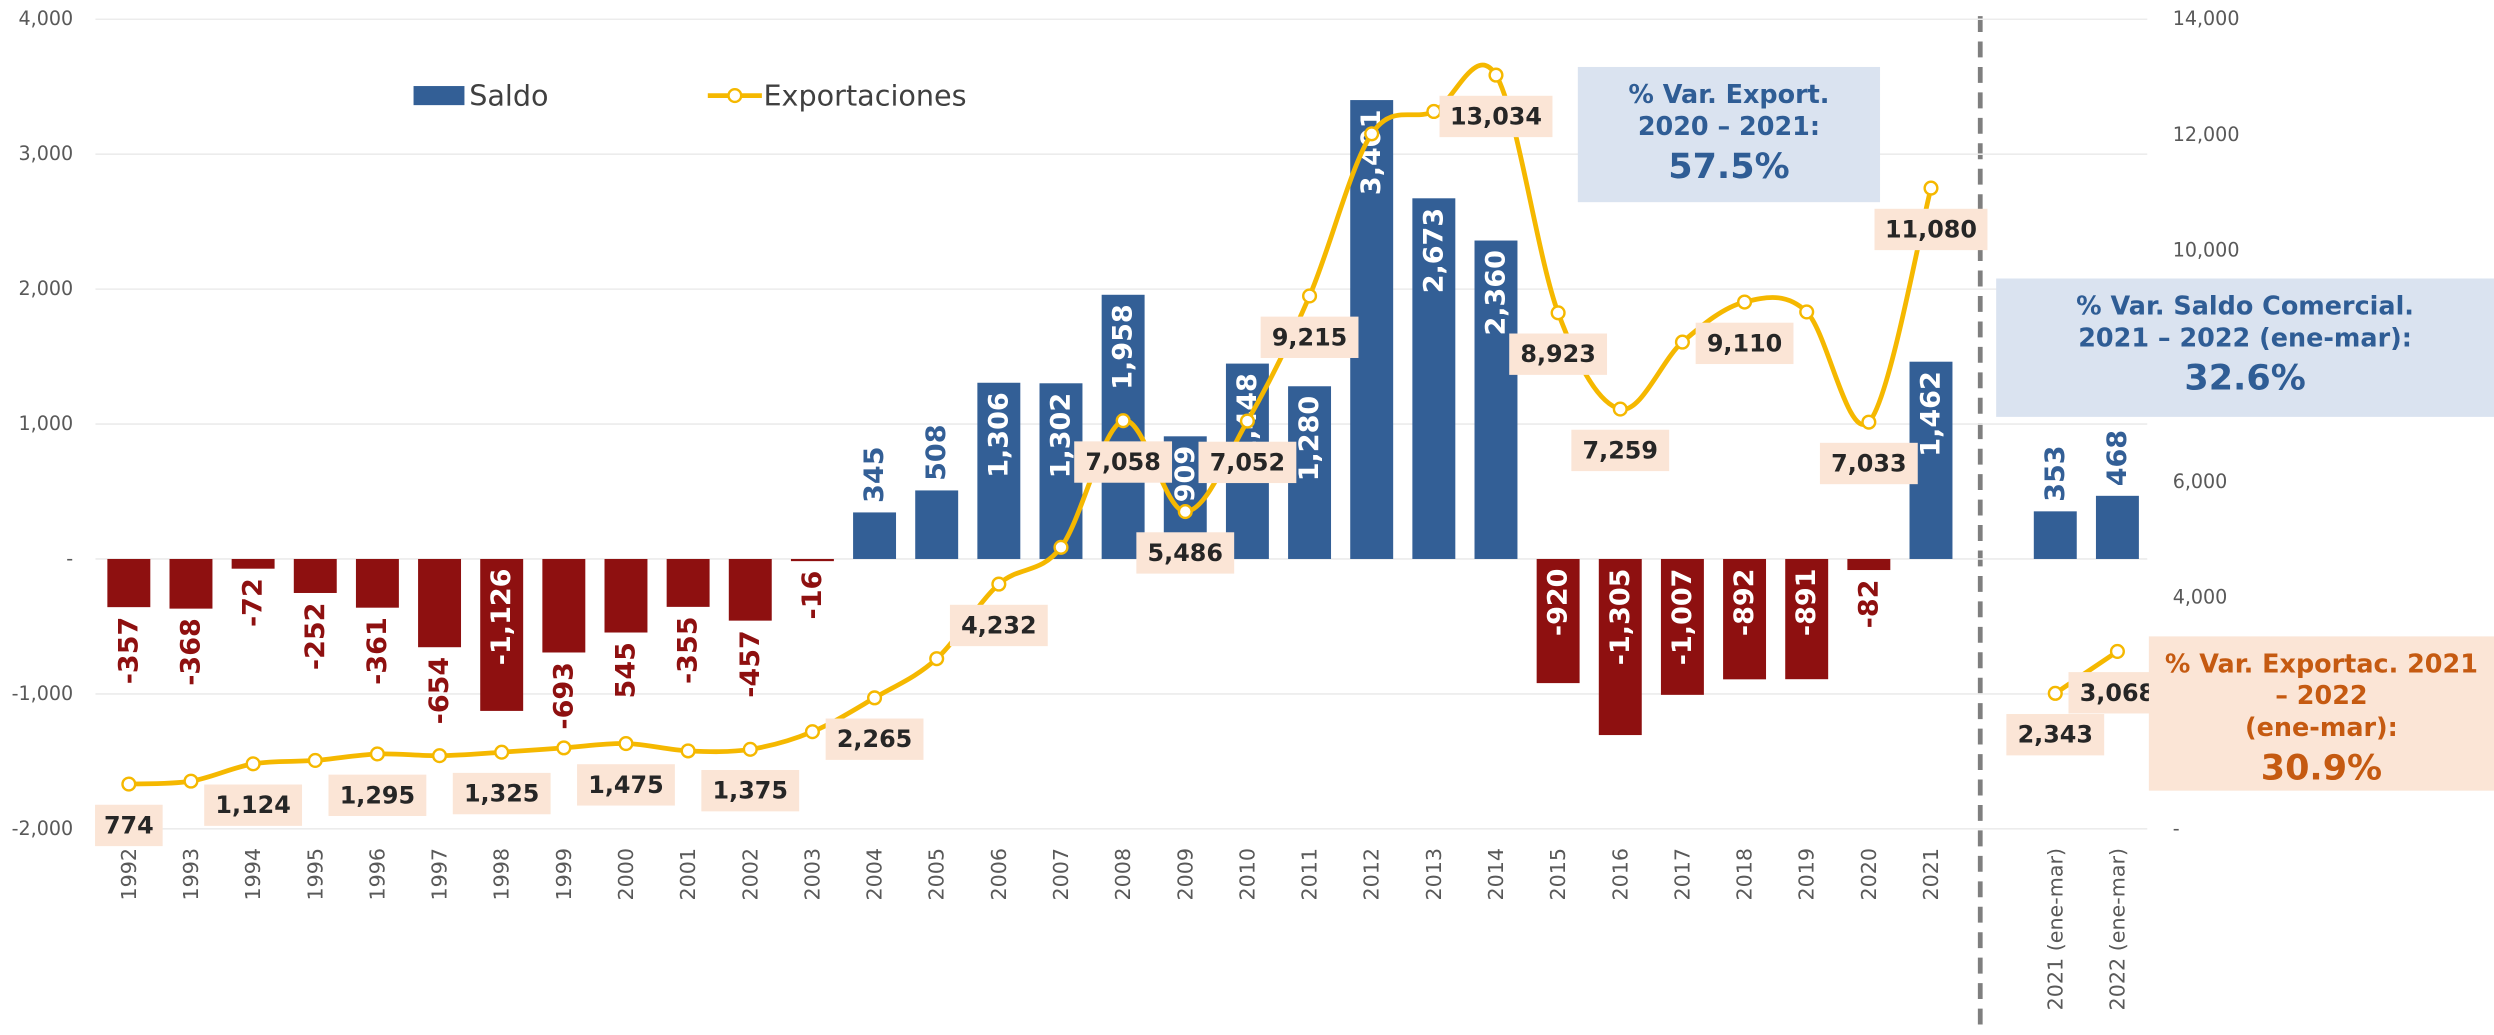  Describe the element at coordinates (937, 874) in the screenshot. I see `x-tick-label: 2005` at that location.